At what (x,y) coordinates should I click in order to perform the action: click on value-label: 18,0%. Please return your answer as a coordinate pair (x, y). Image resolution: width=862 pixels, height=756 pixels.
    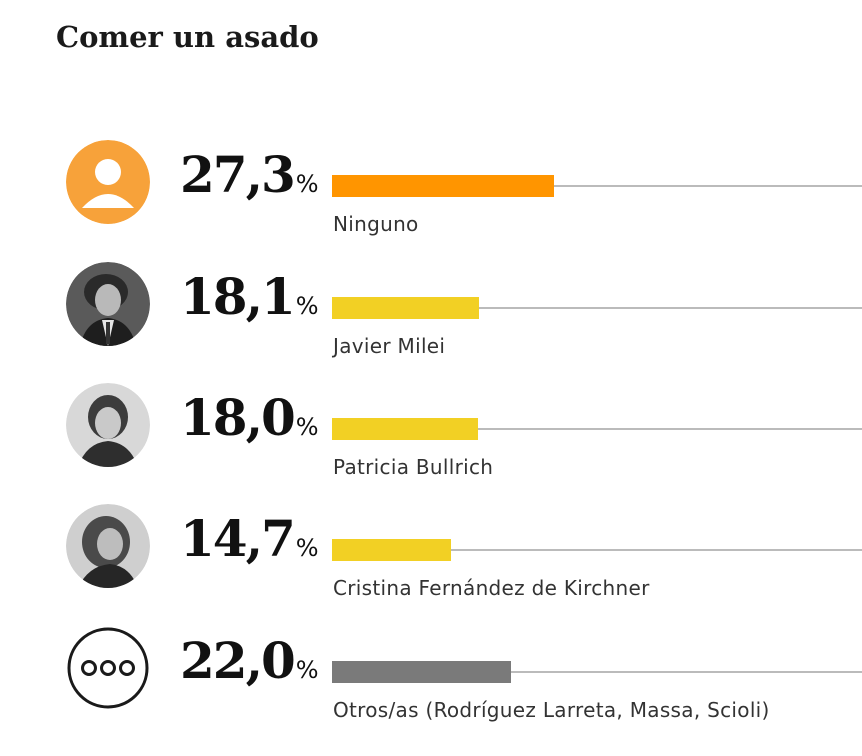
    Looking at the image, I should click on (249, 417).